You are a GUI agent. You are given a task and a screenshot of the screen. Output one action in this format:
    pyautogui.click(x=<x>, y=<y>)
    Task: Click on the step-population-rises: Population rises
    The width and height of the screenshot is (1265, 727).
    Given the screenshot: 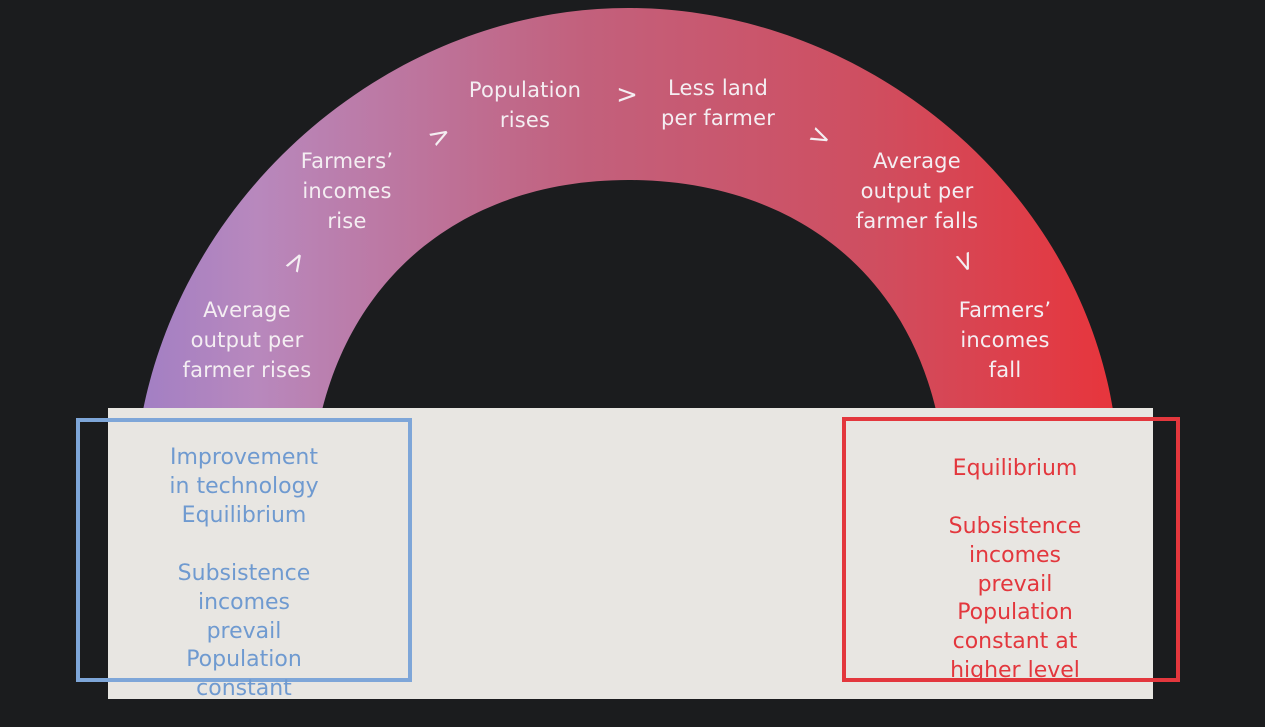 What is the action you would take?
    pyautogui.click(x=525, y=105)
    